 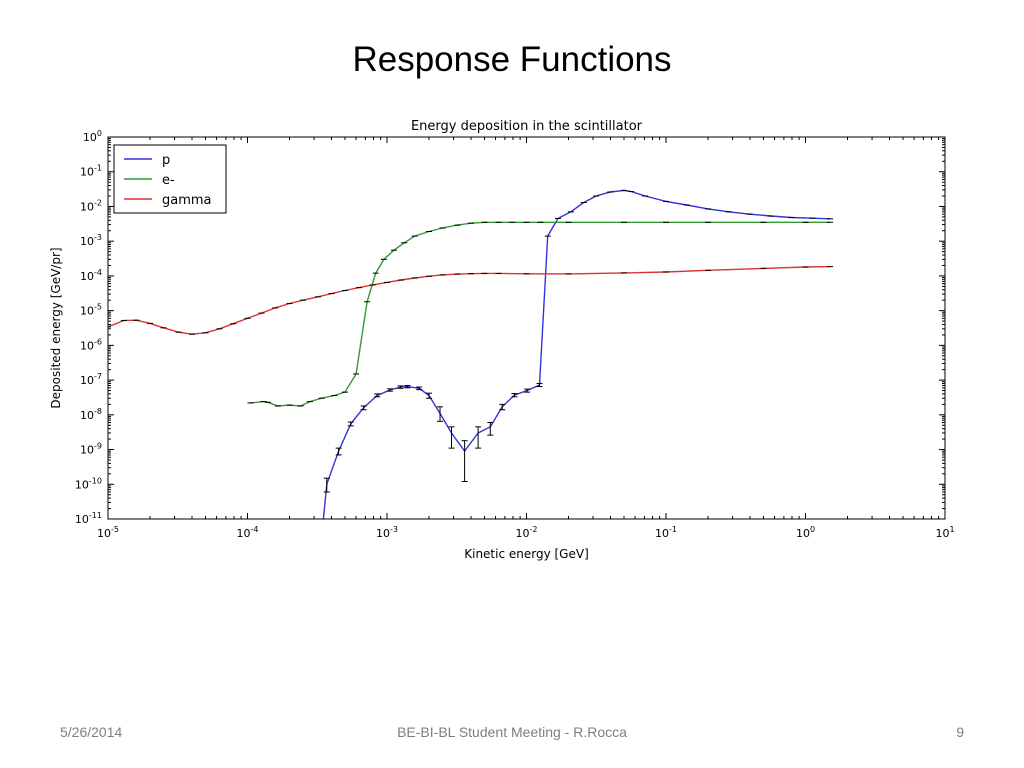 What do you see at coordinates (512, 59) in the screenshot?
I see `slide-title: Response Functions` at bounding box center [512, 59].